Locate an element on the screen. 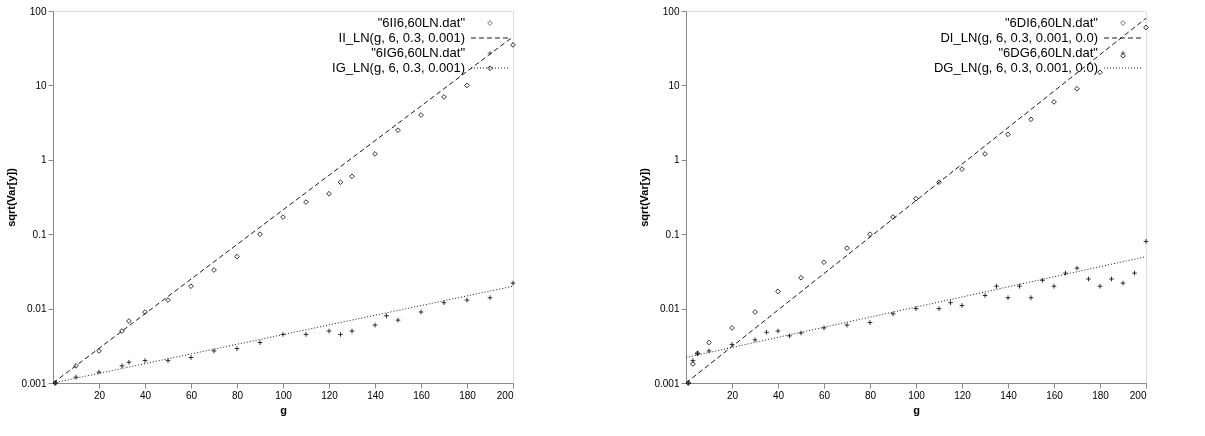 The height and width of the screenshot is (436, 1205). legend-label: DI_LN(g, 6, 0.3, 0.001, 0.0) is located at coordinates (1019, 37).